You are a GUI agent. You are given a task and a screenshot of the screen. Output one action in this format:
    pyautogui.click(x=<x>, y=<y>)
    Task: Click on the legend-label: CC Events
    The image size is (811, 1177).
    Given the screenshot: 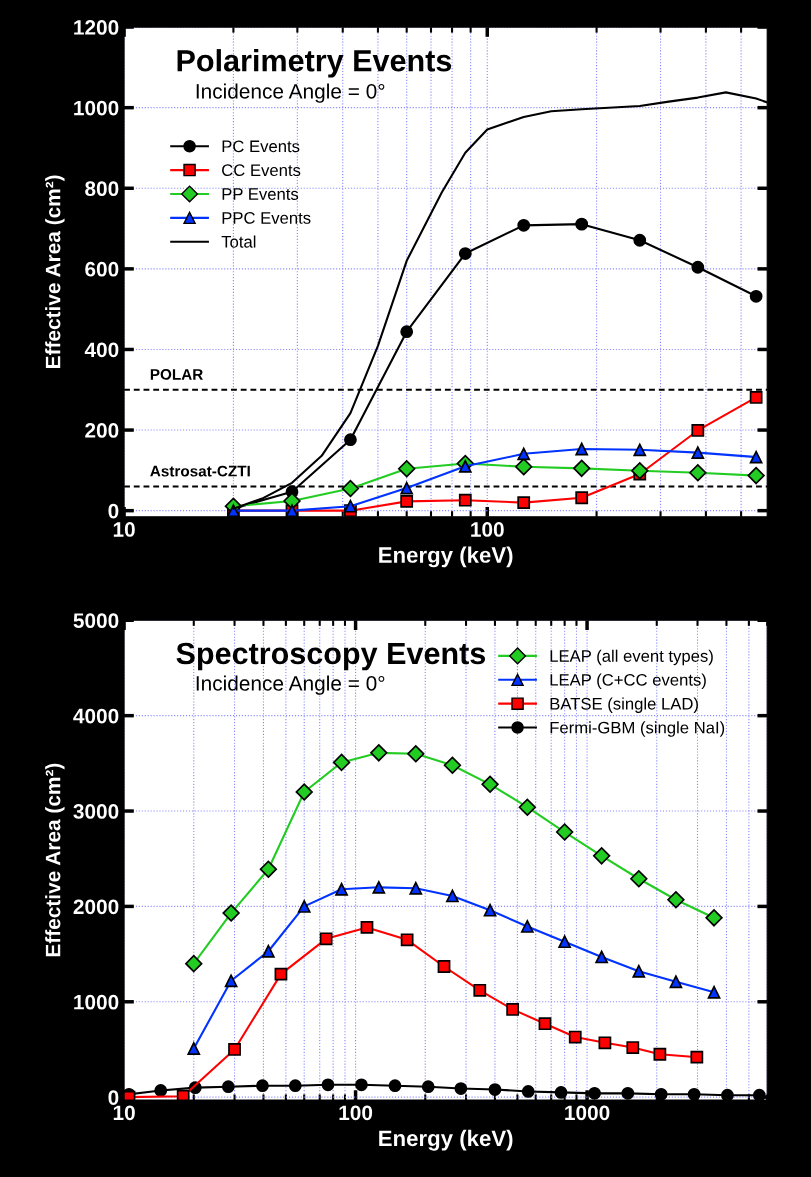 What is the action you would take?
    pyautogui.click(x=261, y=170)
    